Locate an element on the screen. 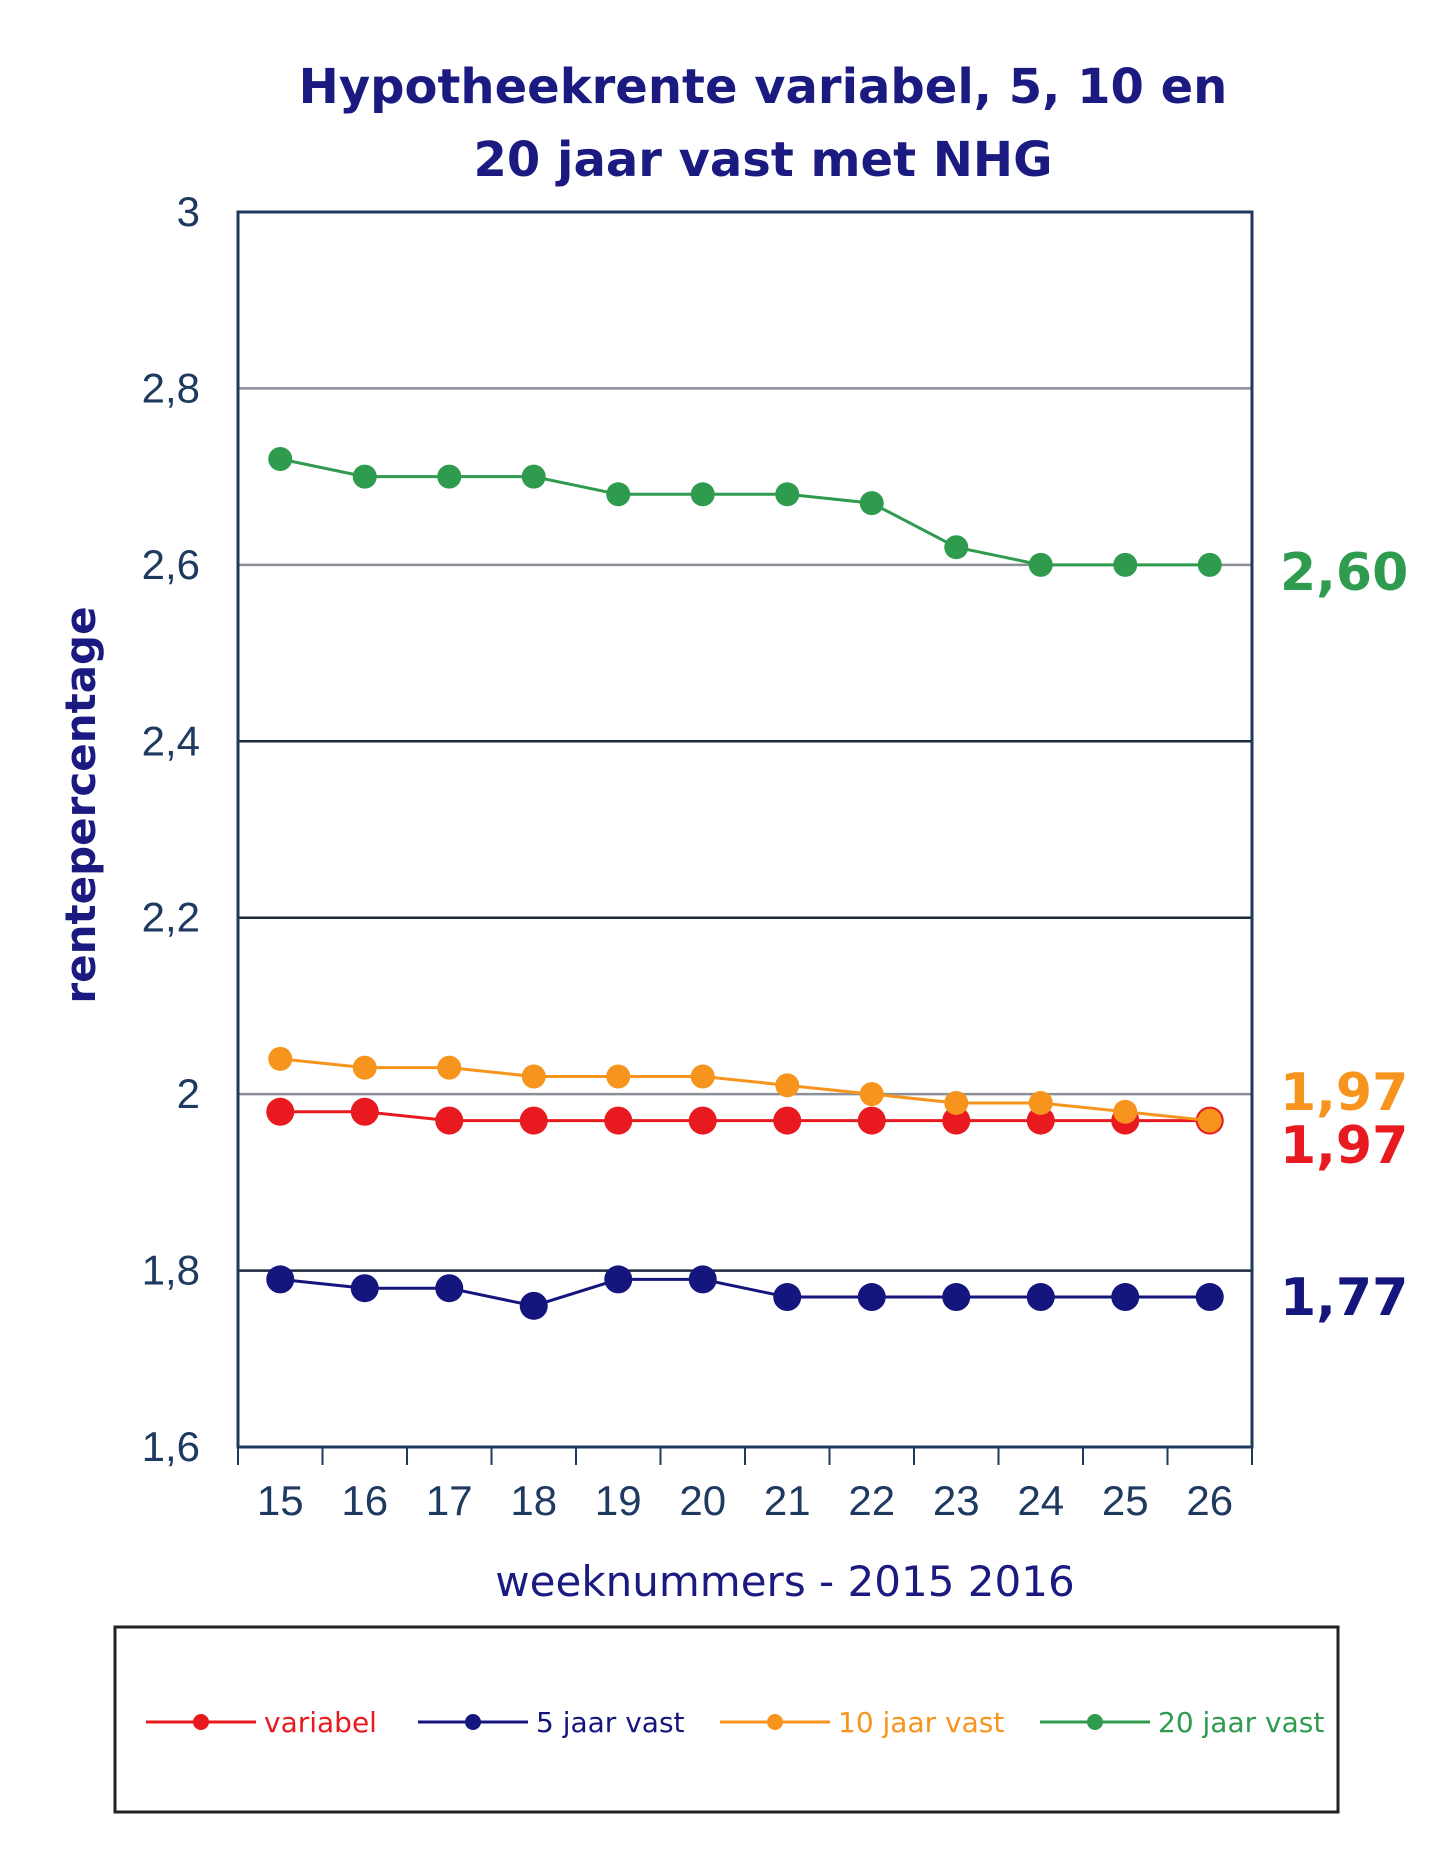 The width and height of the screenshot is (1440, 1871). x-tick-label: 19 is located at coordinates (618, 1500).